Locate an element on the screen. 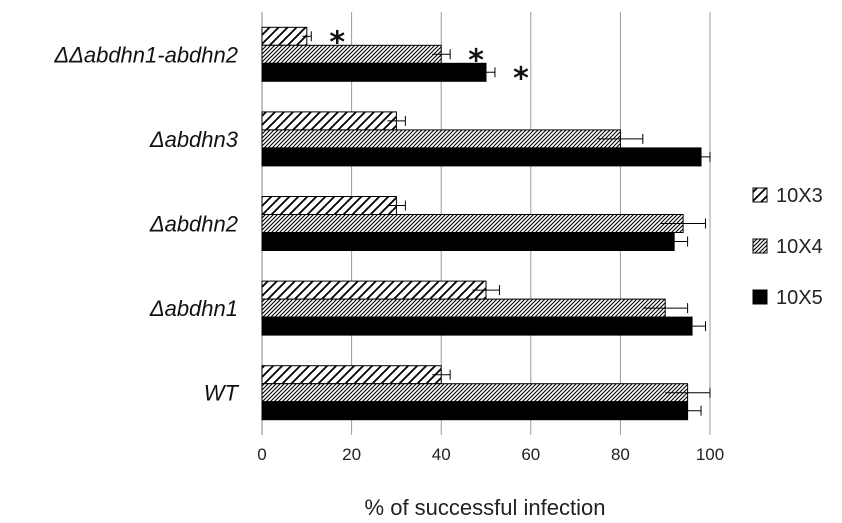 Image resolution: width=842 pixels, height=523 pixels. legend-label: 10X4 is located at coordinates (799, 247).